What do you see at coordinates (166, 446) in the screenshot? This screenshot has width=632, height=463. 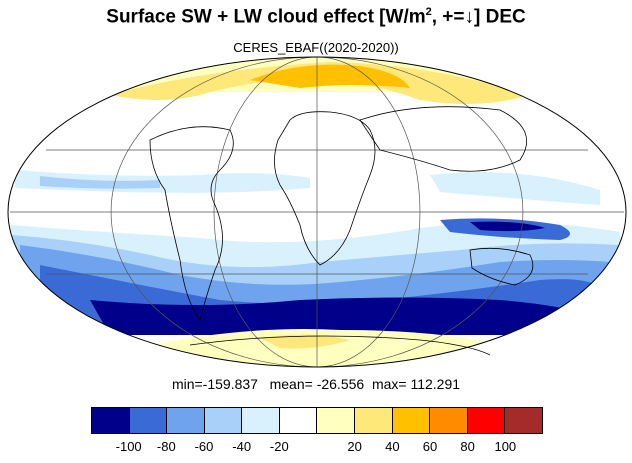 I see `colorbar-tick-label: -80` at bounding box center [166, 446].